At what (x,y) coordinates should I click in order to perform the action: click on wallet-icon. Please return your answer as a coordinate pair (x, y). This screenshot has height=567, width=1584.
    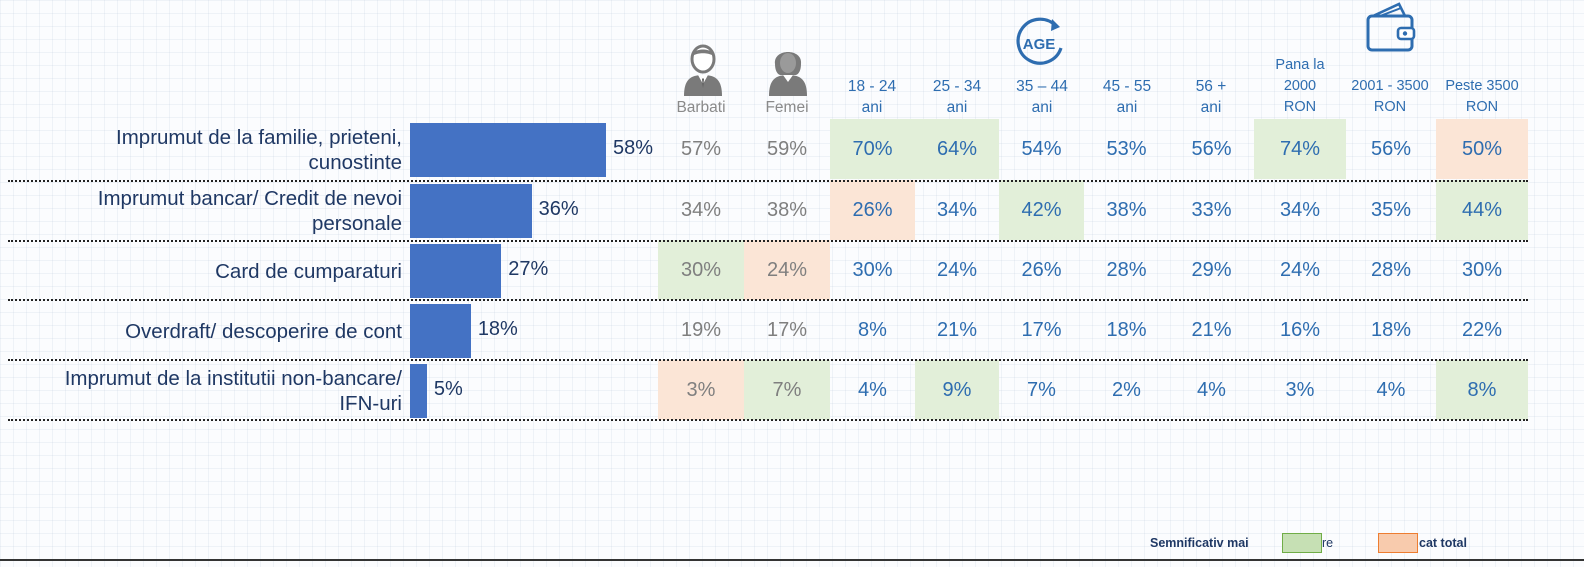
    Looking at the image, I should click on (1391, 27).